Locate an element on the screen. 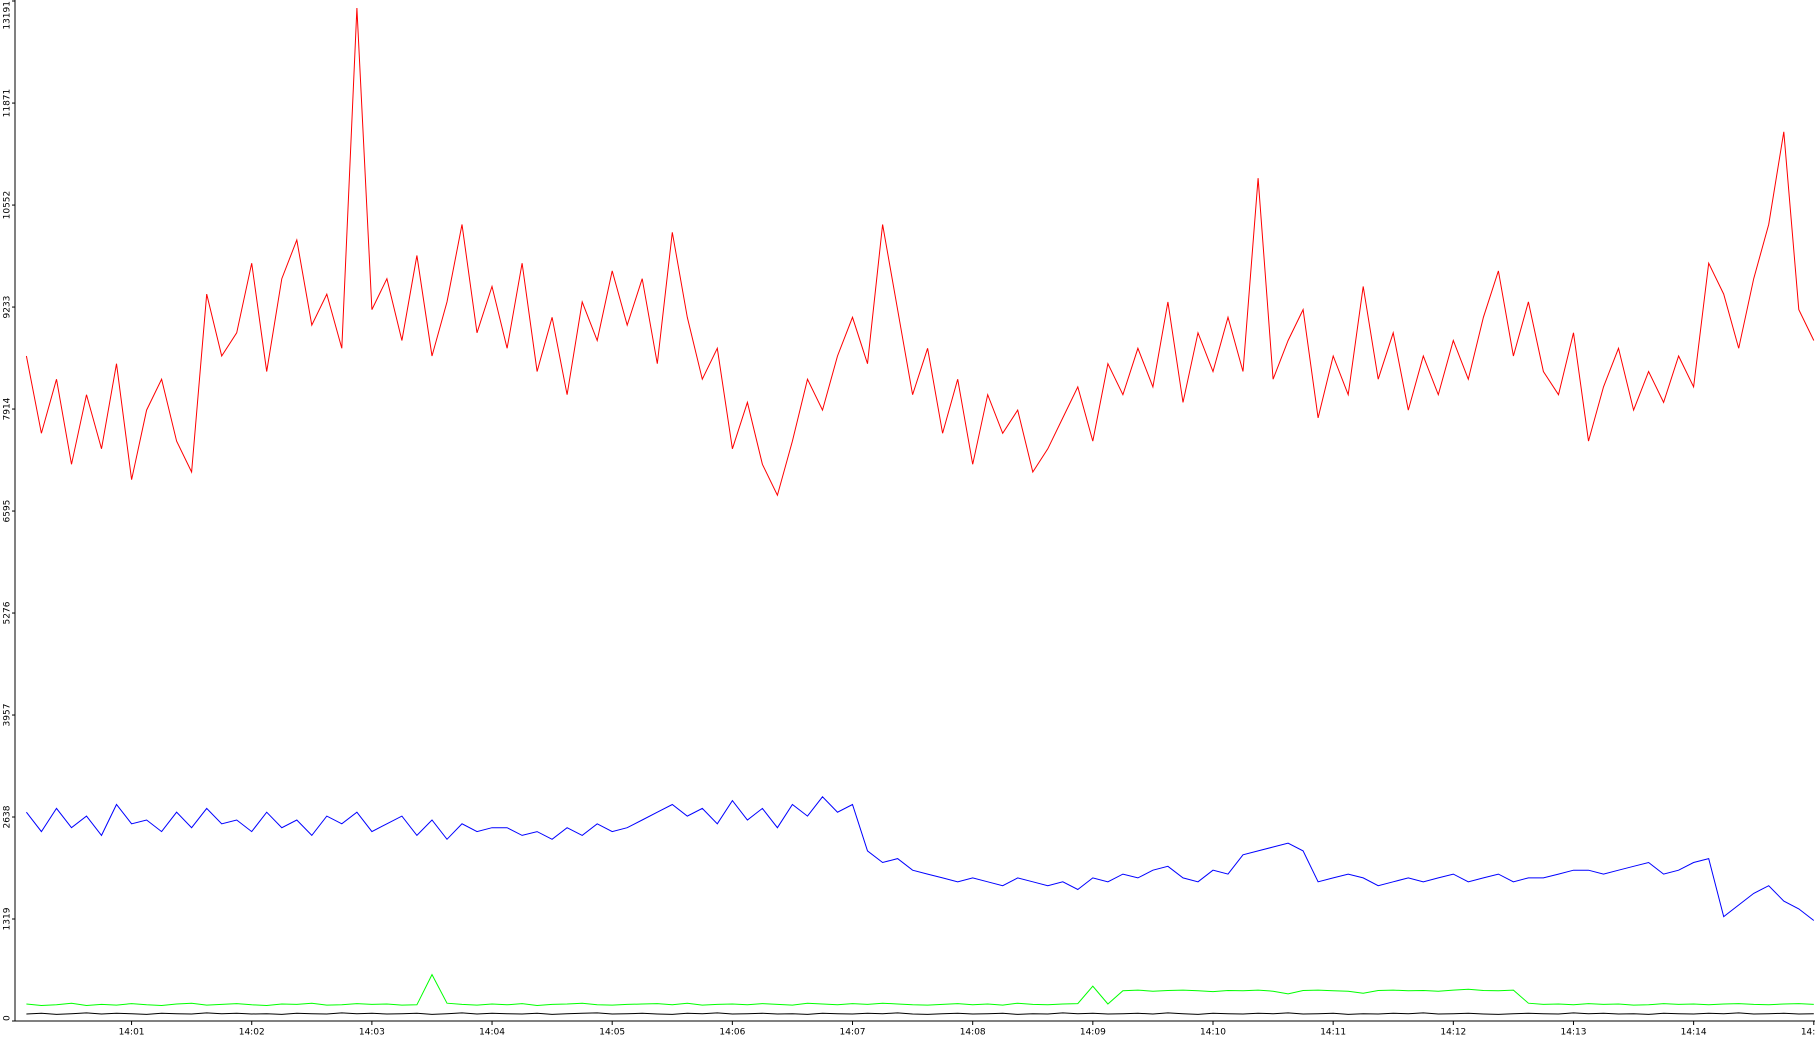 The image size is (1815, 1039). y-tick-label: 7914 is located at coordinates (8, 408).